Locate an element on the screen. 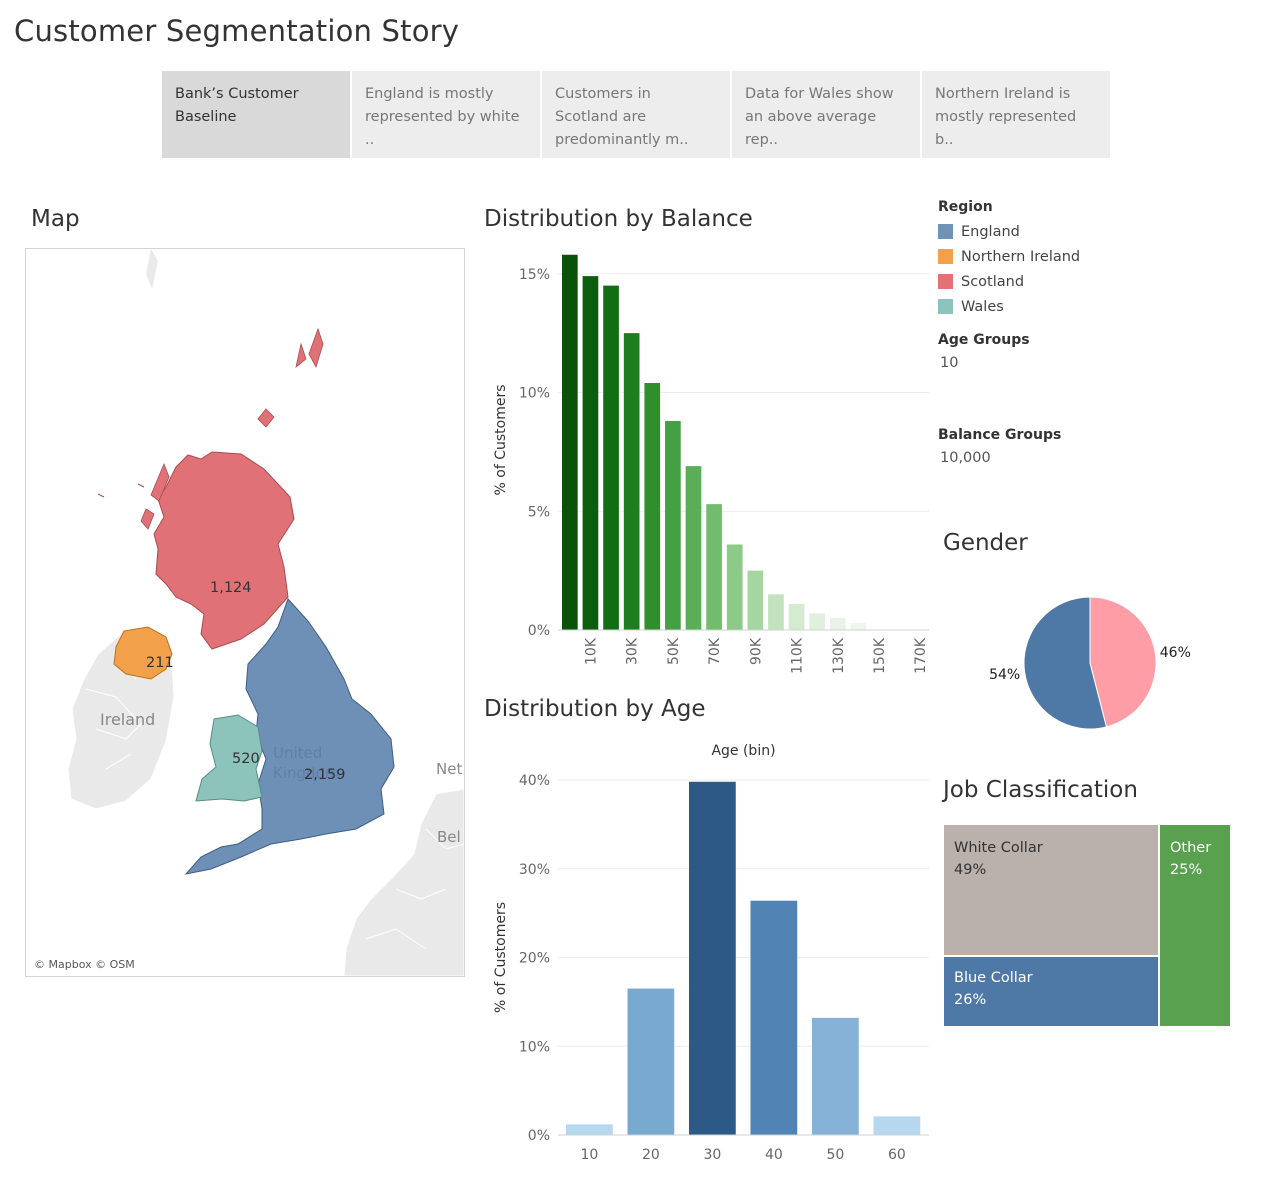 The image size is (1269, 1204). legend-label: England is located at coordinates (990, 231).